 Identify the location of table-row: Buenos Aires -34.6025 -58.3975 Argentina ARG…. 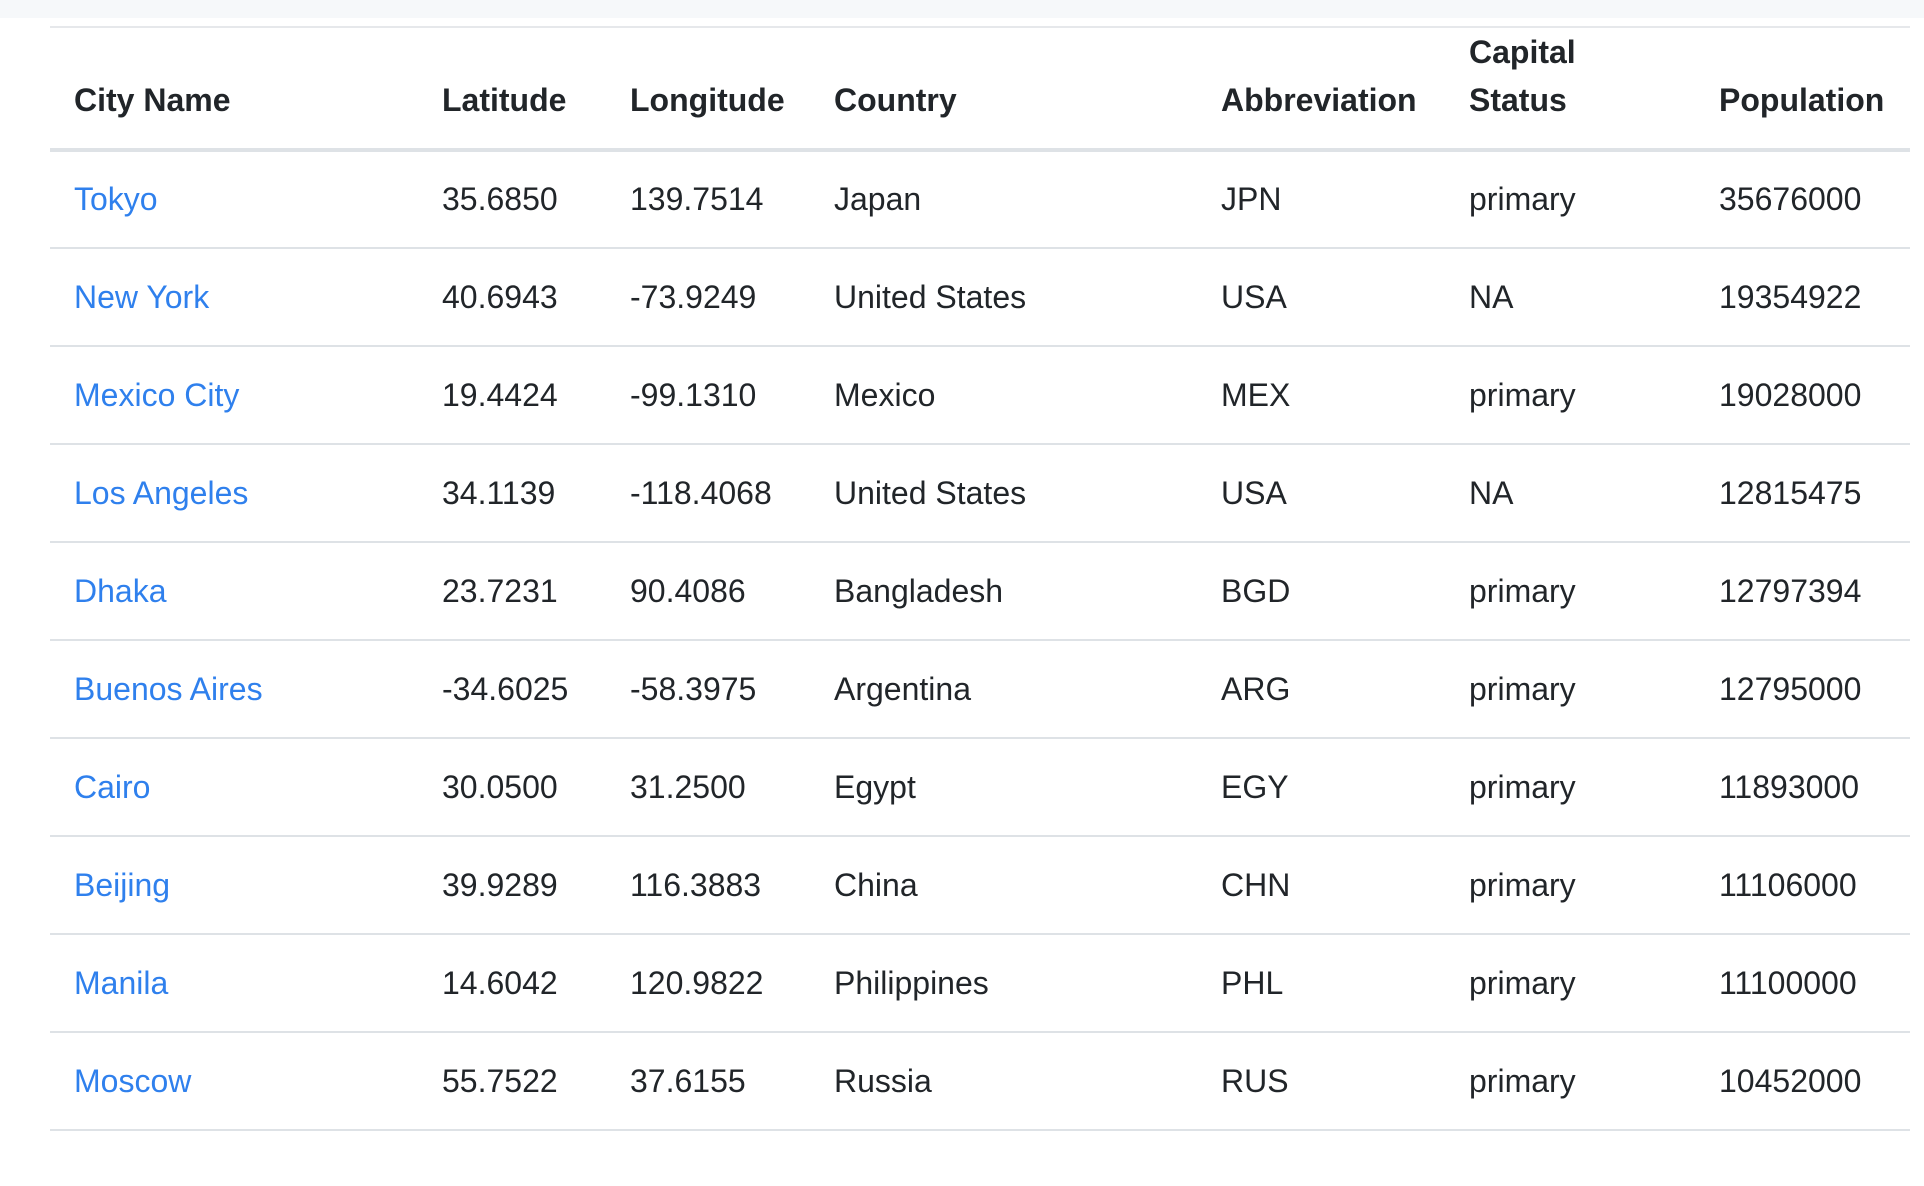
(980, 689).